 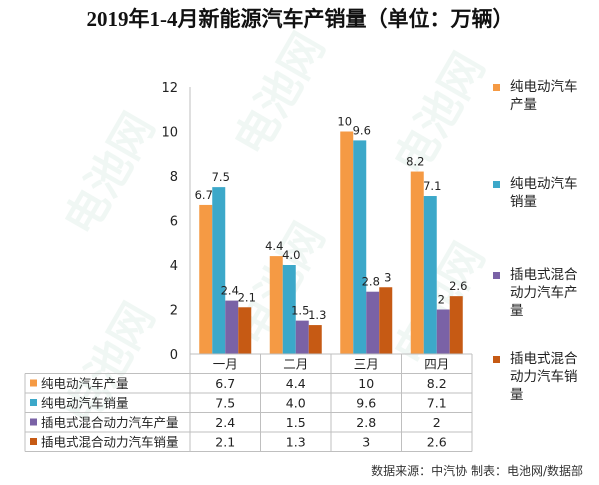 I want to click on source-note: 数据来源：中汽协 制表：电池网/数据部, so click(x=477, y=471).